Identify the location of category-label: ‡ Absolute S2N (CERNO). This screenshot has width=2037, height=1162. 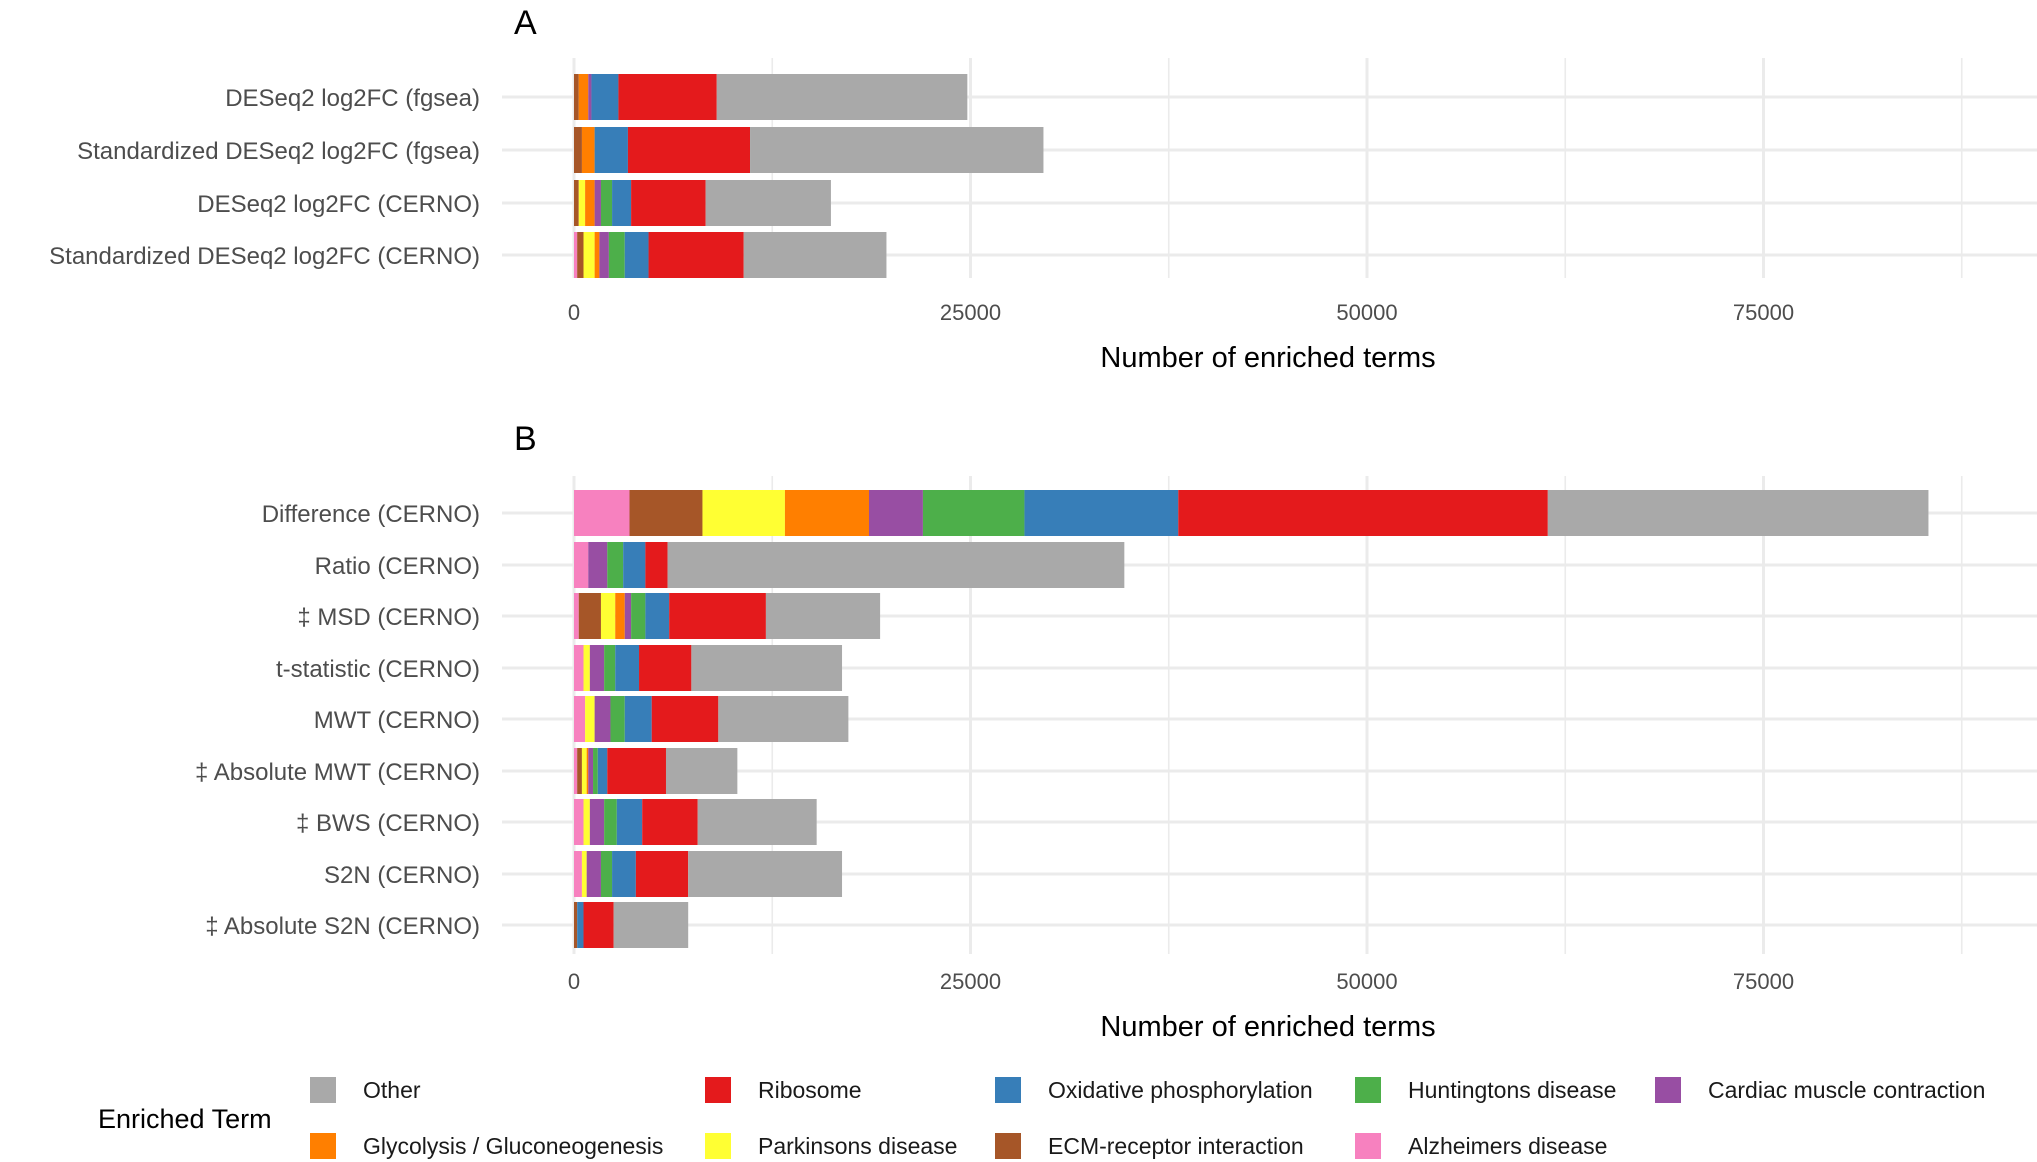
(342, 926).